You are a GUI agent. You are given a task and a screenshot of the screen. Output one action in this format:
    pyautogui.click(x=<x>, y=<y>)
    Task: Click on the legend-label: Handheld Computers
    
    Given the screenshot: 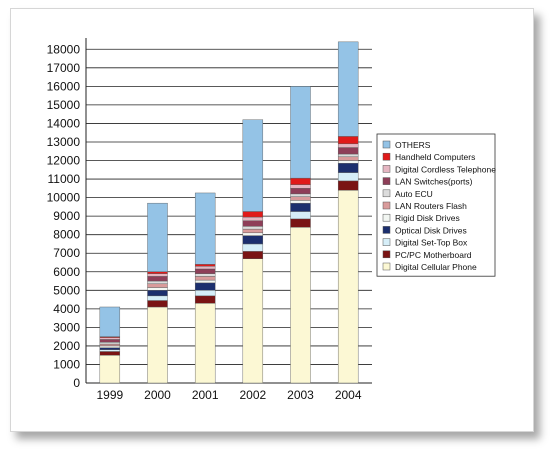 What is the action you would take?
    pyautogui.click(x=435, y=157)
    